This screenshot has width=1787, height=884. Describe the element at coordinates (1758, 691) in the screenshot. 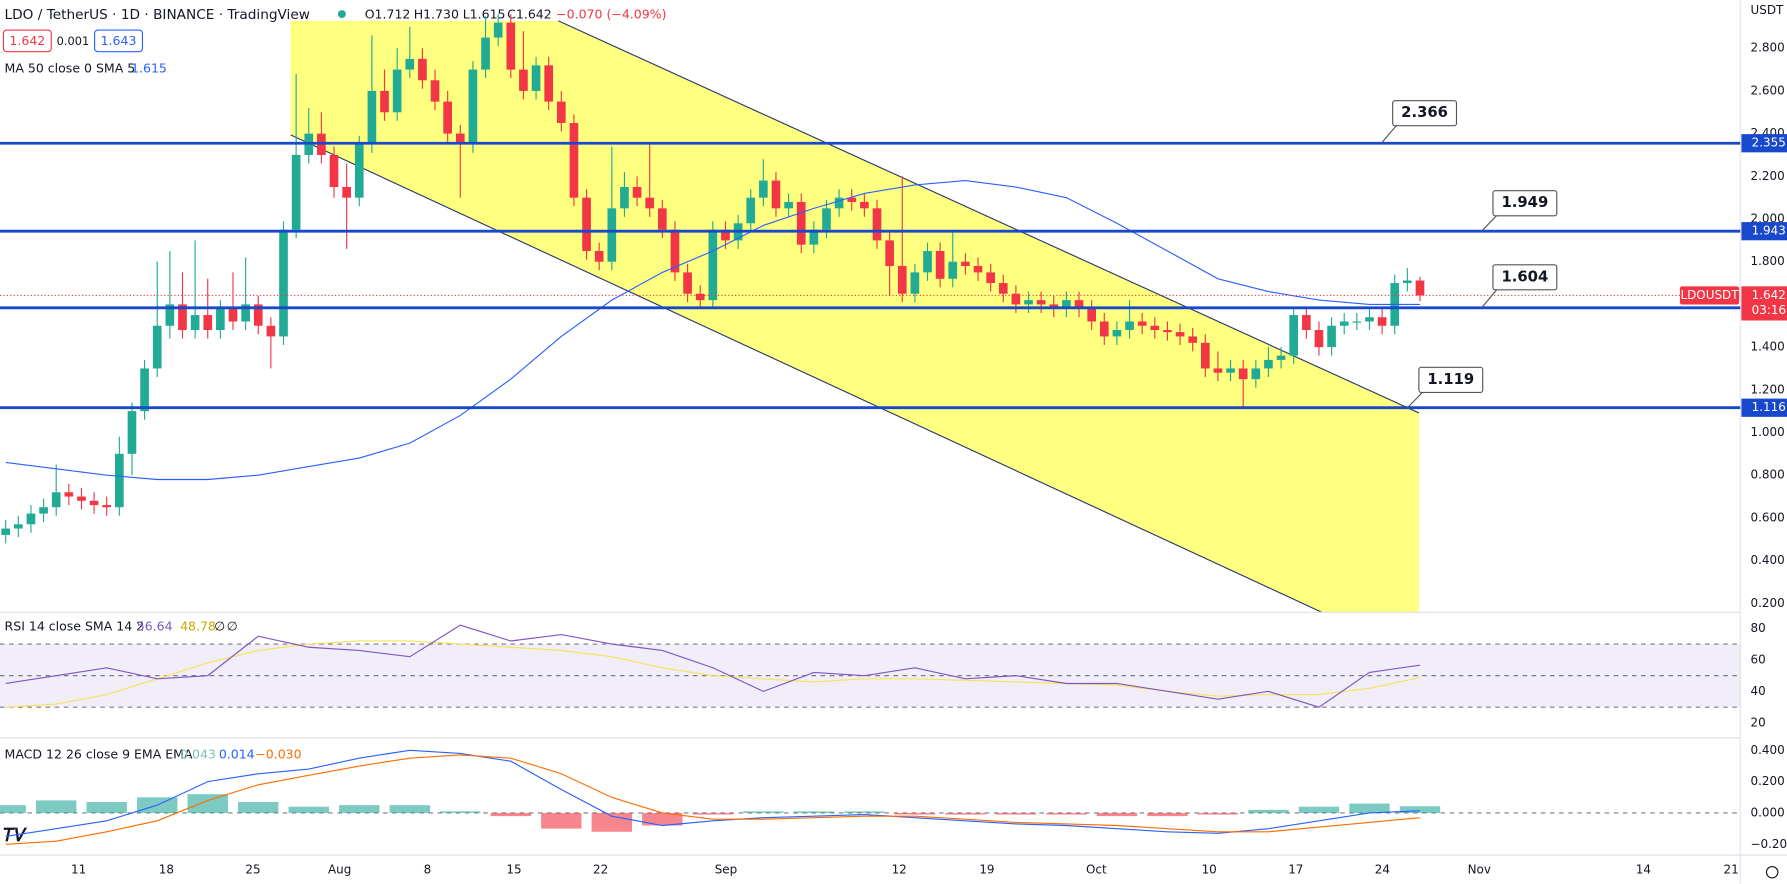

I see `rsi-tick-label: 40` at that location.